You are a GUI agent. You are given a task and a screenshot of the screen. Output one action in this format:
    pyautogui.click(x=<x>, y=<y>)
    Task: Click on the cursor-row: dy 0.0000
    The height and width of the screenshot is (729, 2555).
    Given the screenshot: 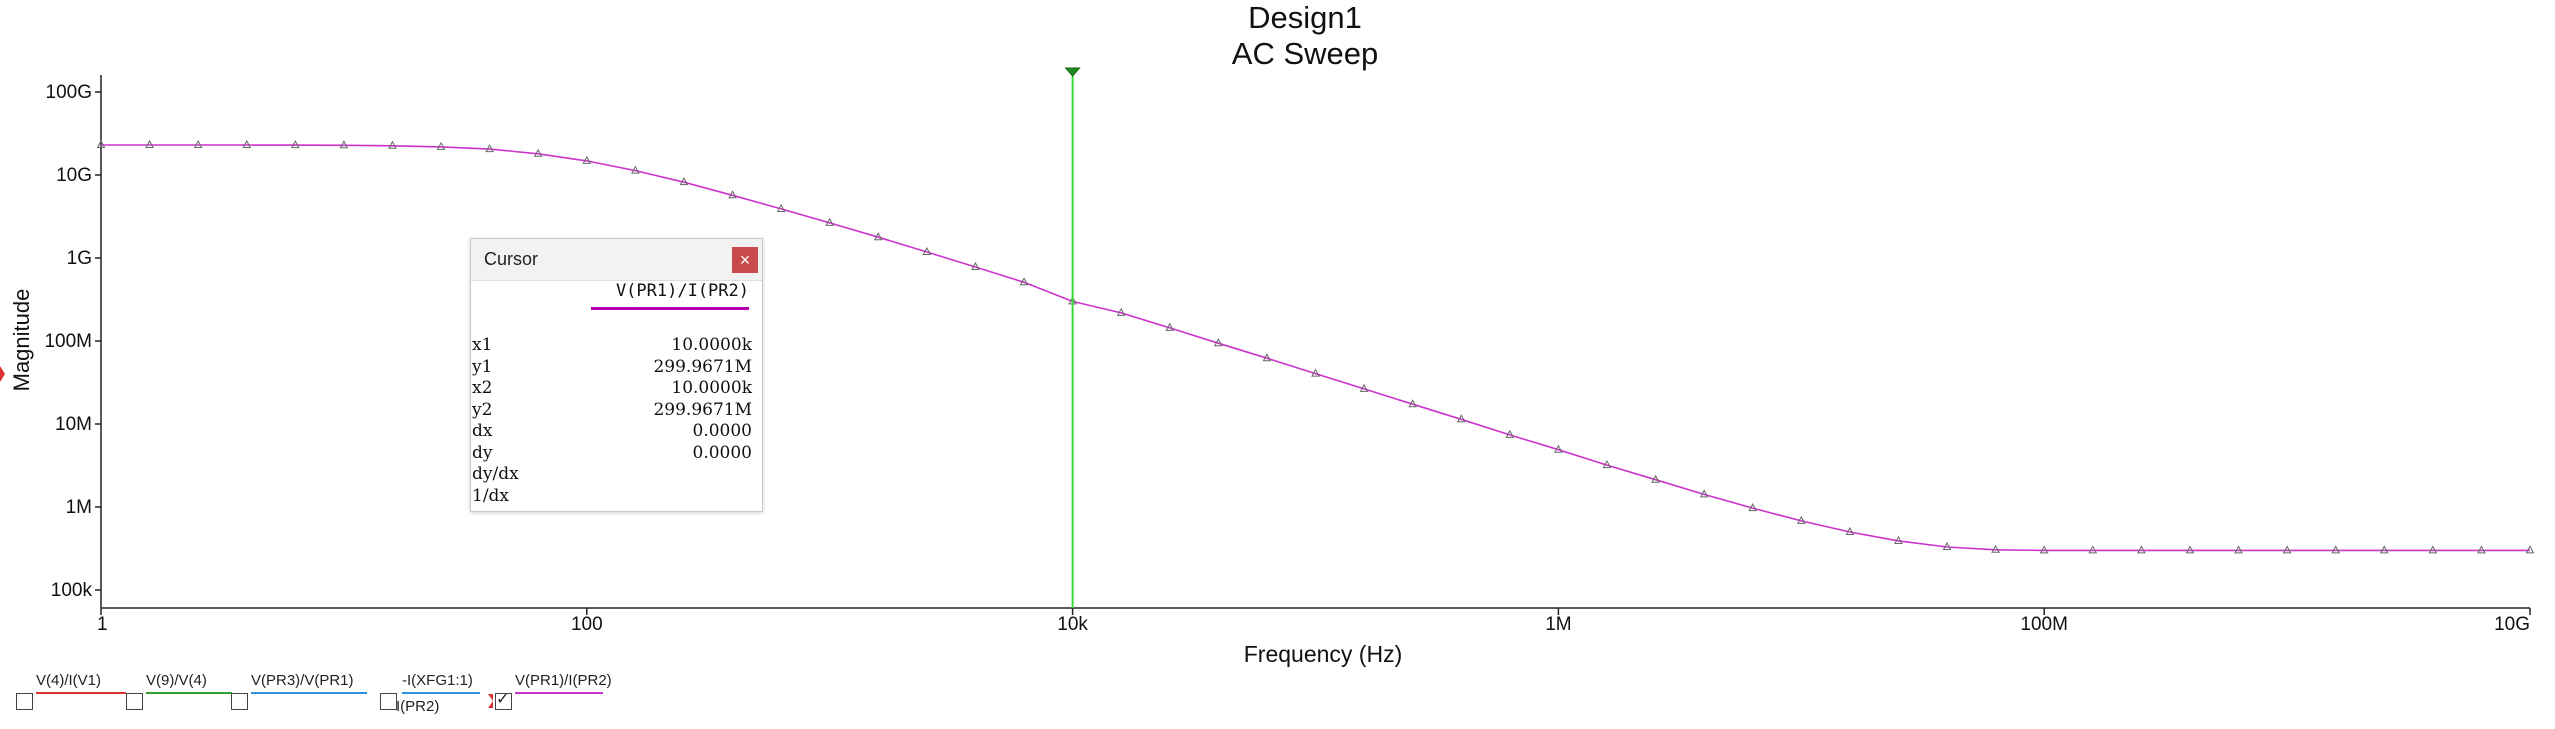 What is the action you would take?
    pyautogui.click(x=611, y=454)
    